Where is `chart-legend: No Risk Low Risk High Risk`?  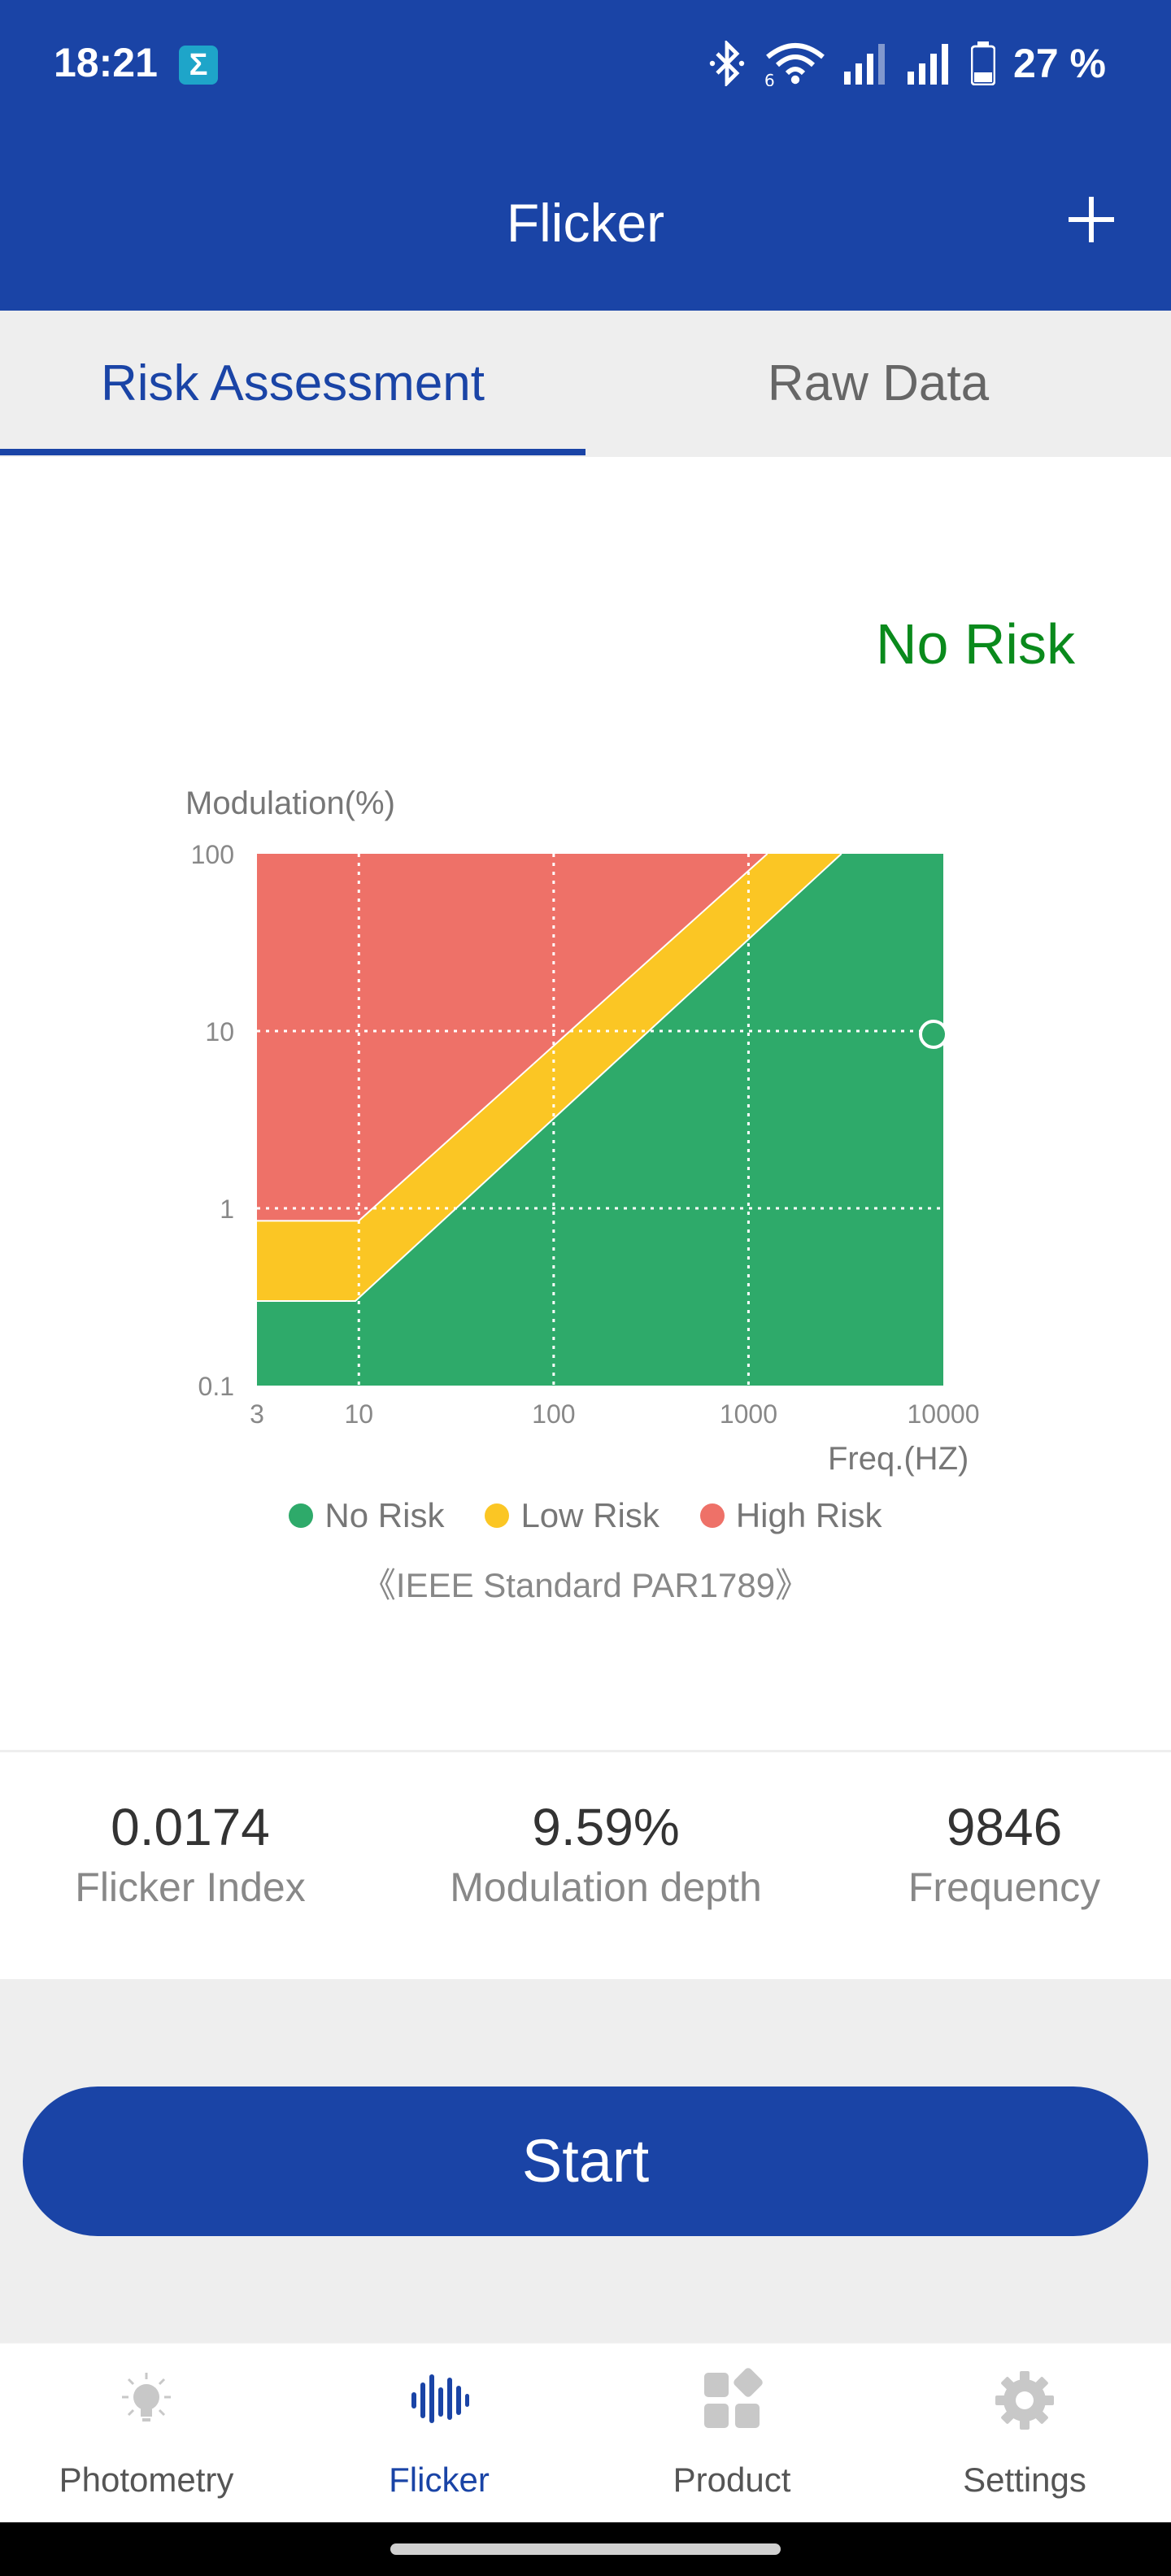
chart-legend: No Risk Low Risk High Risk is located at coordinates (585, 1515).